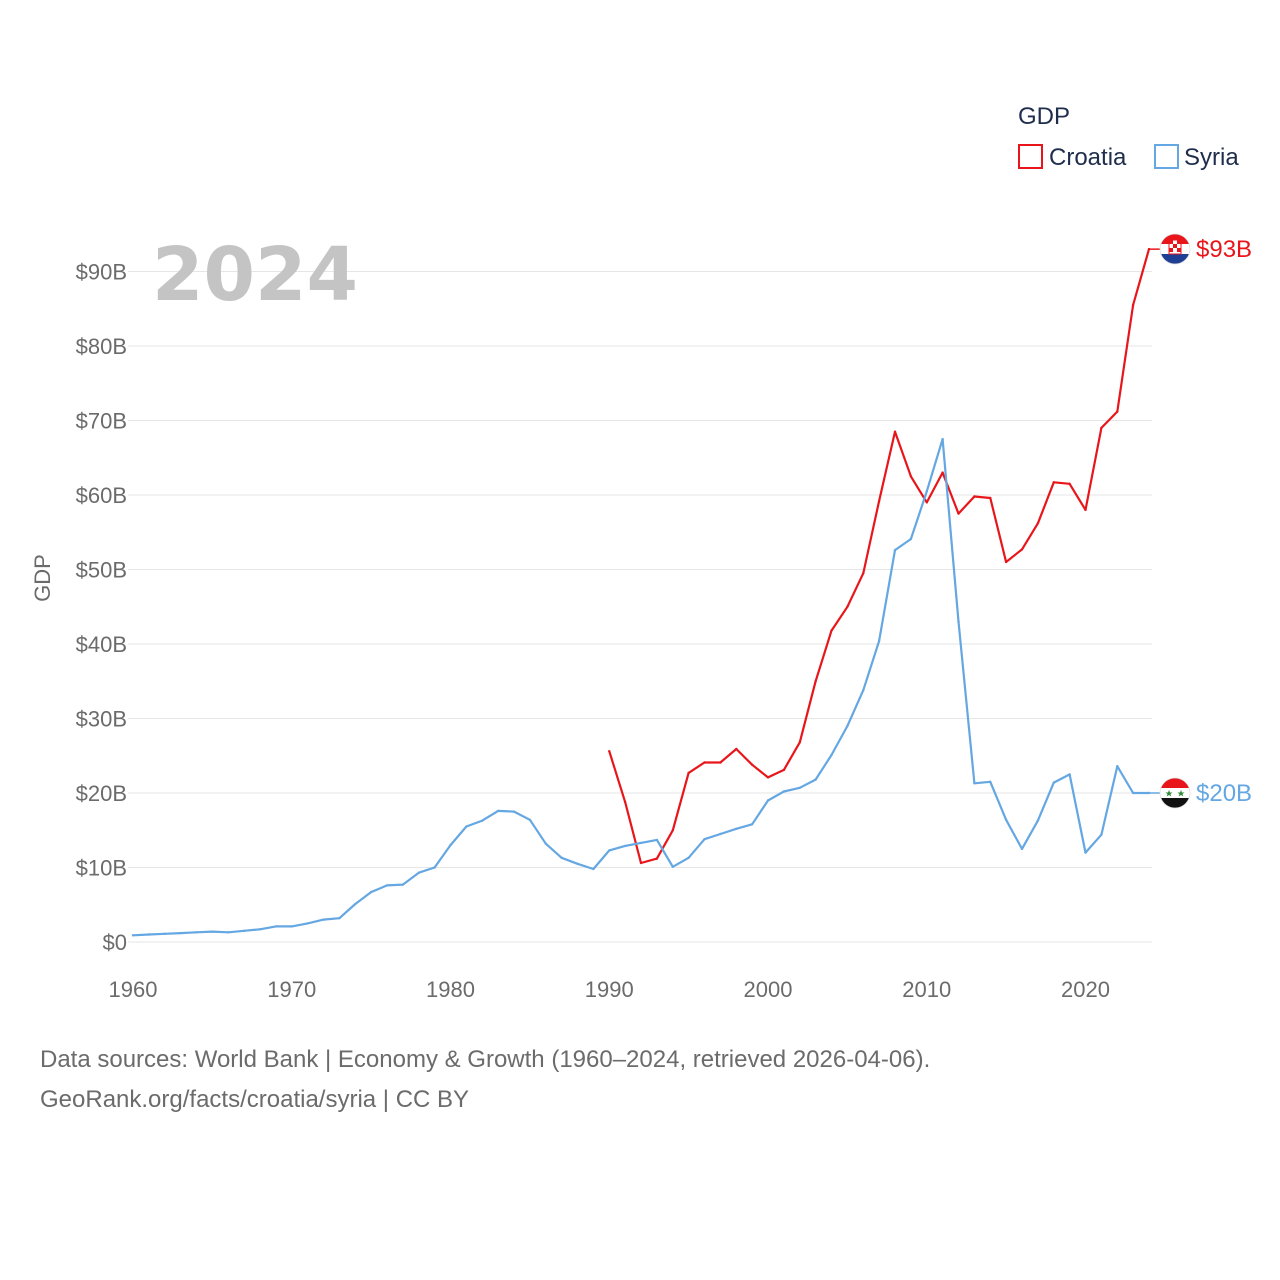 Image resolution: width=1280 pixels, height=1280 pixels. I want to click on legend: GDP Croatia Syria, so click(1128, 137).